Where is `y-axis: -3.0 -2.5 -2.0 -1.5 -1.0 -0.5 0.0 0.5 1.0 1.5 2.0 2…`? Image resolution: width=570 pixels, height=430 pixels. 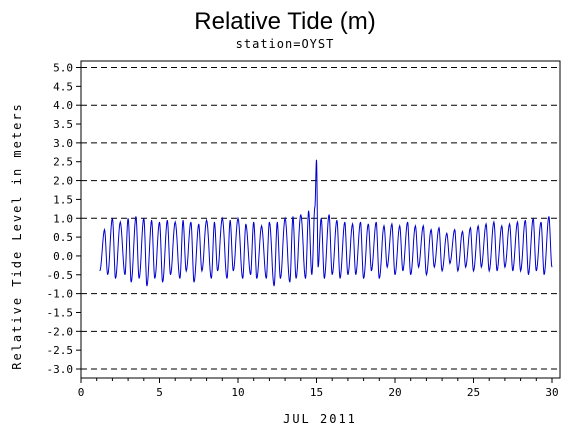 y-axis: -3.0 -2.5 -2.0 -1.5 -1.0 -0.5 0.0 0.5 1.0 1.5 2.0 2… is located at coordinates (64, 219).